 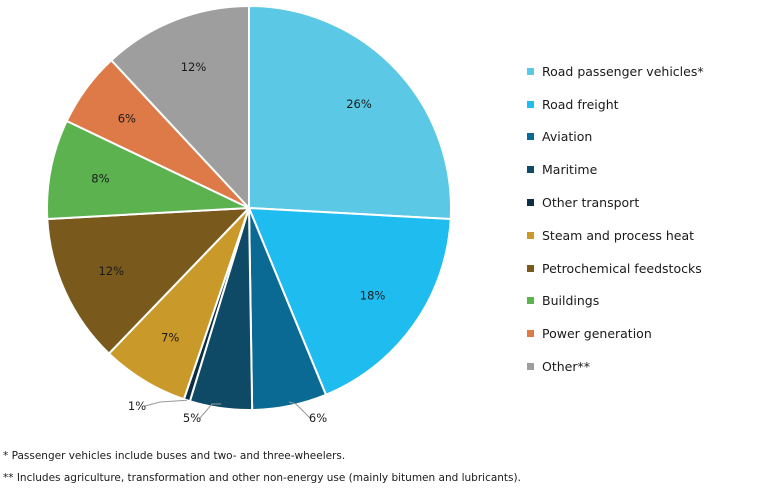 What do you see at coordinates (566, 367) in the screenshot?
I see `legend-label: Other**` at bounding box center [566, 367].